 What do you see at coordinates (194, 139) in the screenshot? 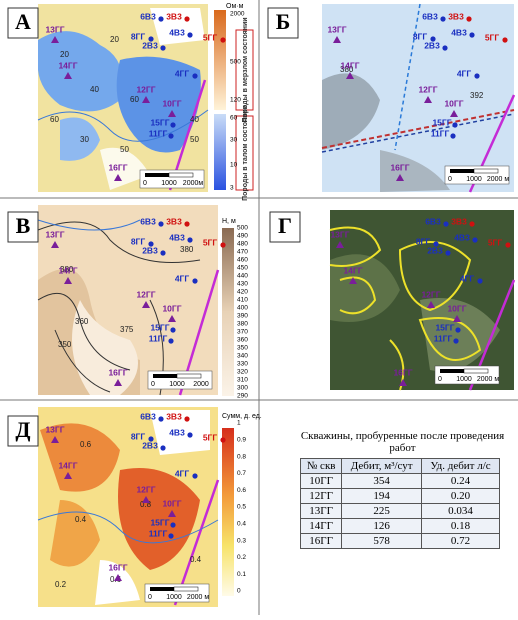
I see `contour-label: 50` at bounding box center [194, 139].